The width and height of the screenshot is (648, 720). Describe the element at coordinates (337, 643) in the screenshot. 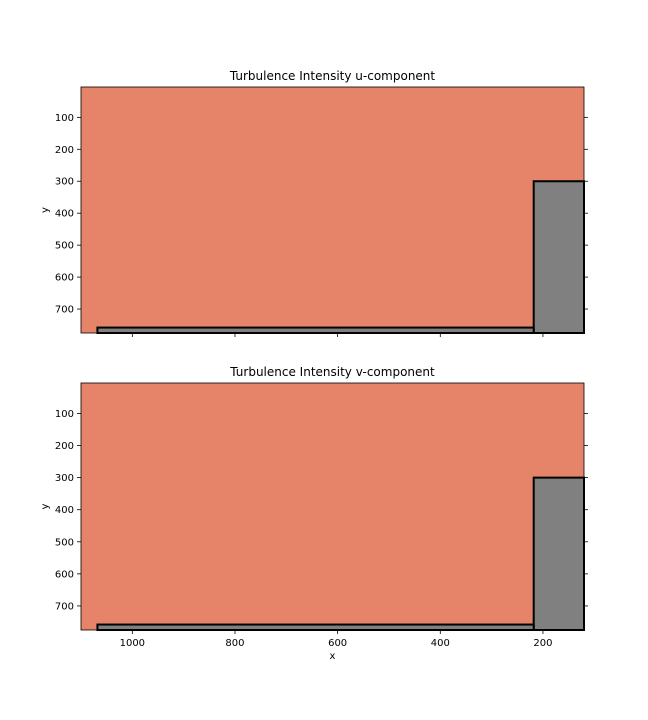

I see `x-tick-label: 600` at that location.